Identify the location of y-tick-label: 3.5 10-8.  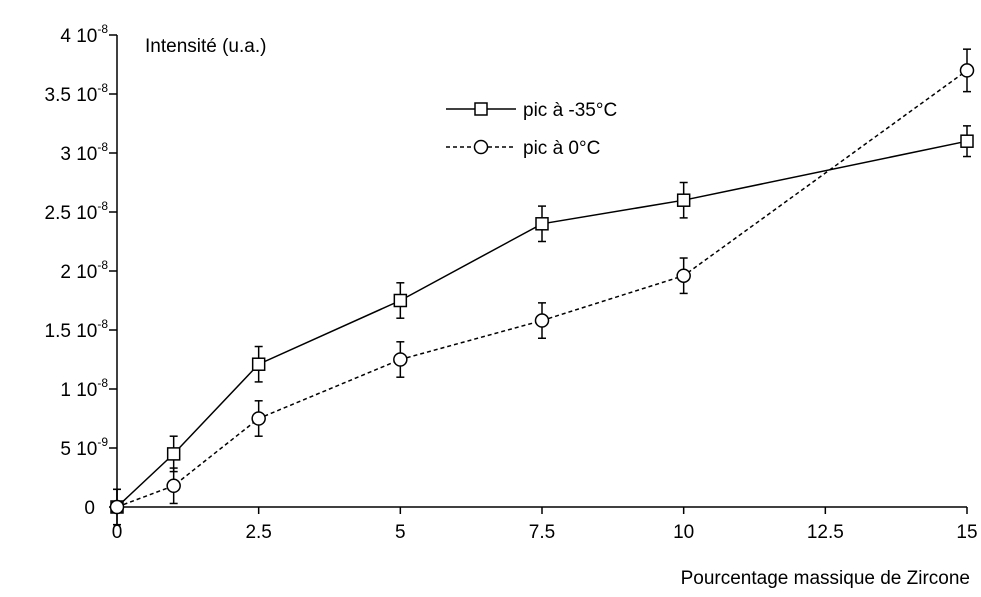
(77, 93).